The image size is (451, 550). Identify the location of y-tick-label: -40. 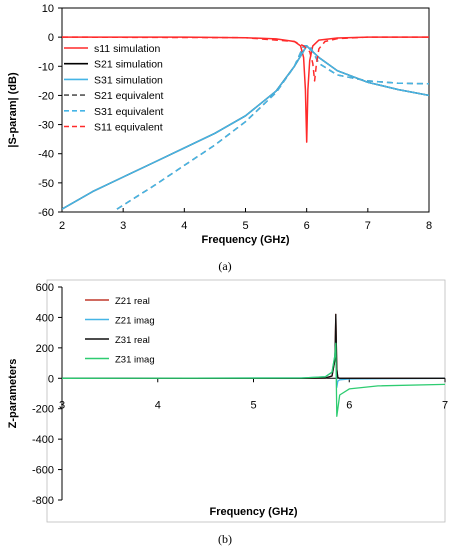
(46, 155).